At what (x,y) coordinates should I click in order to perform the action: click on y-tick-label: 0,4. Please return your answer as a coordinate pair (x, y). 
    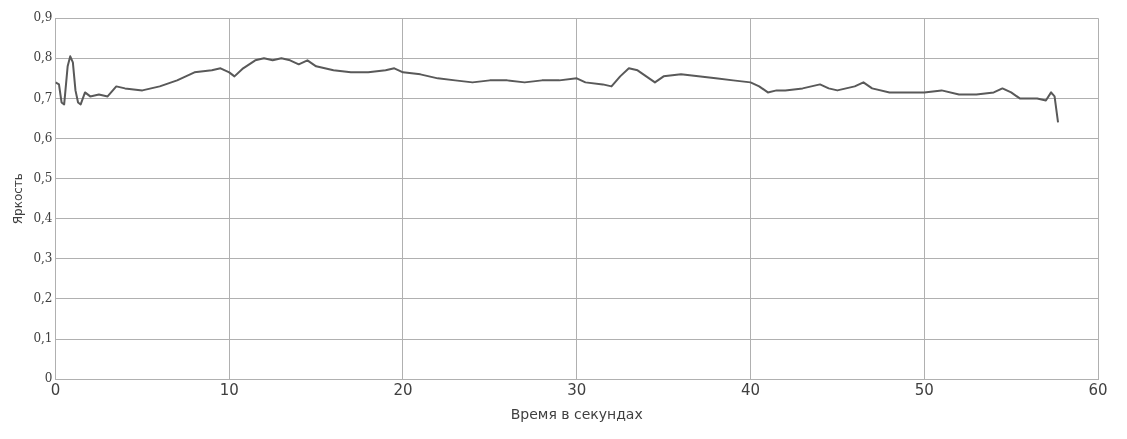
    Looking at the image, I should click on (43, 217).